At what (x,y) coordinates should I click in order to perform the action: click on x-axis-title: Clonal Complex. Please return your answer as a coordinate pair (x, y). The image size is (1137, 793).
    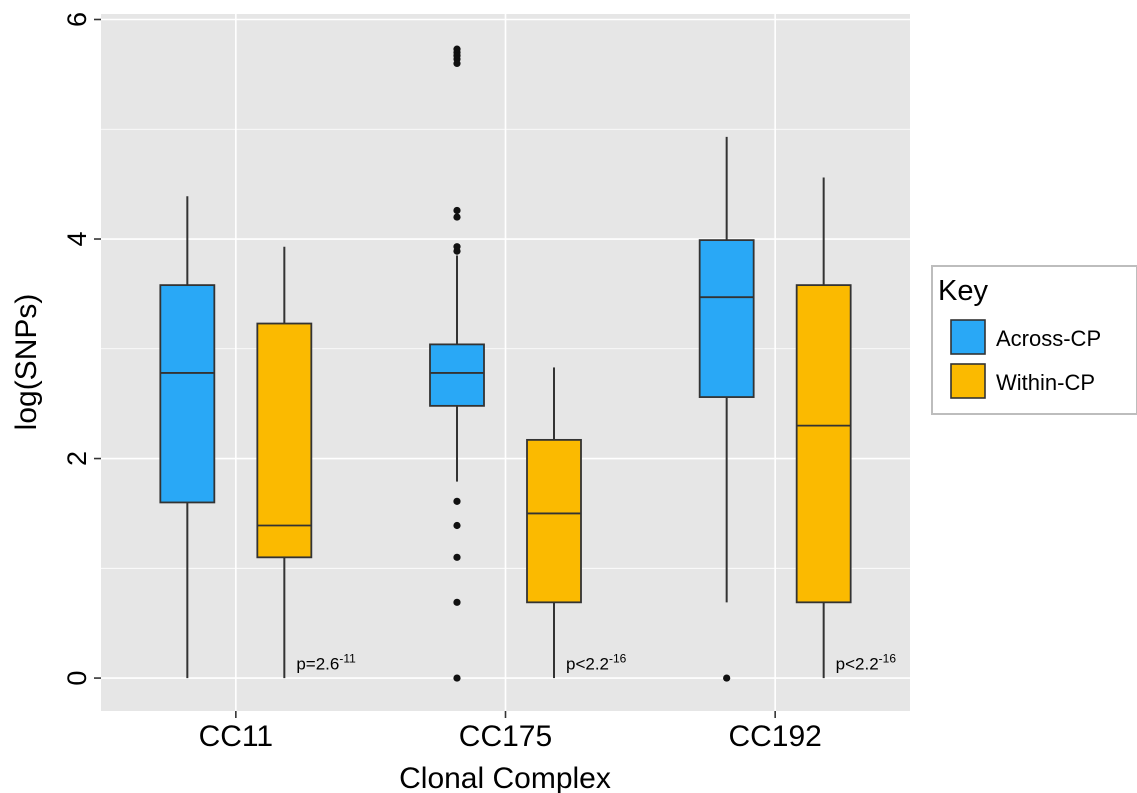
    Looking at the image, I should click on (505, 777).